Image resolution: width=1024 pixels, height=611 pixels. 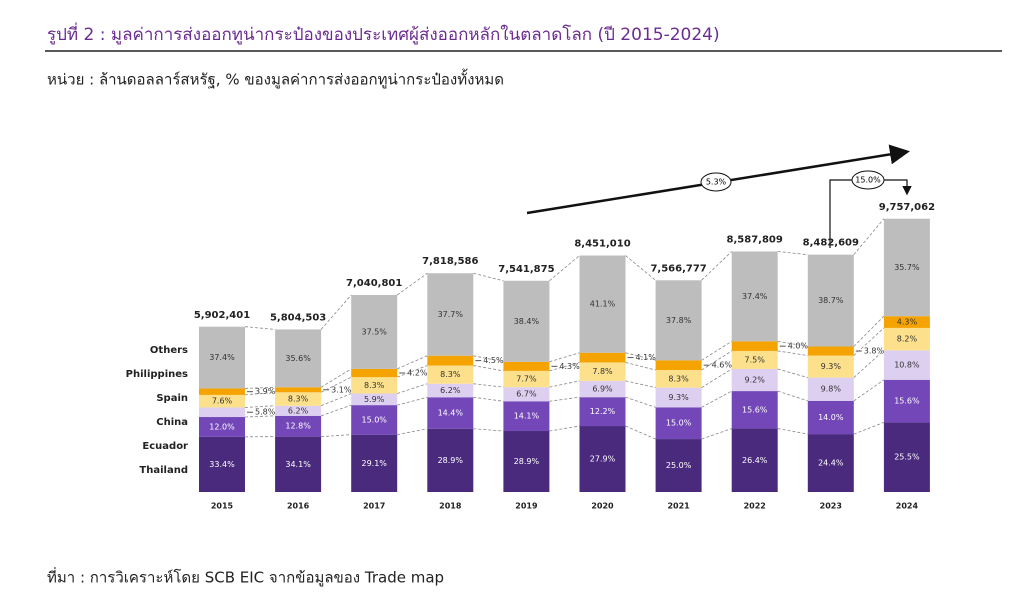 I want to click on total-label: 7,818,586, so click(x=450, y=261).